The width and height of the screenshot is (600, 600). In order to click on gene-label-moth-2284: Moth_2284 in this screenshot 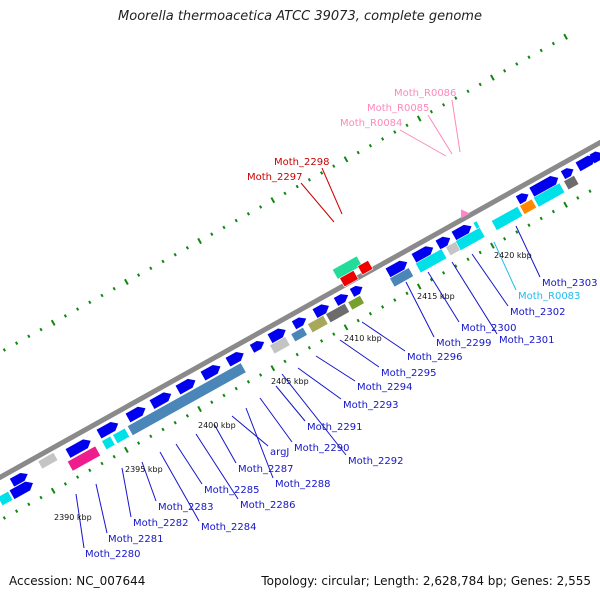, I will do `click(228, 527)`.